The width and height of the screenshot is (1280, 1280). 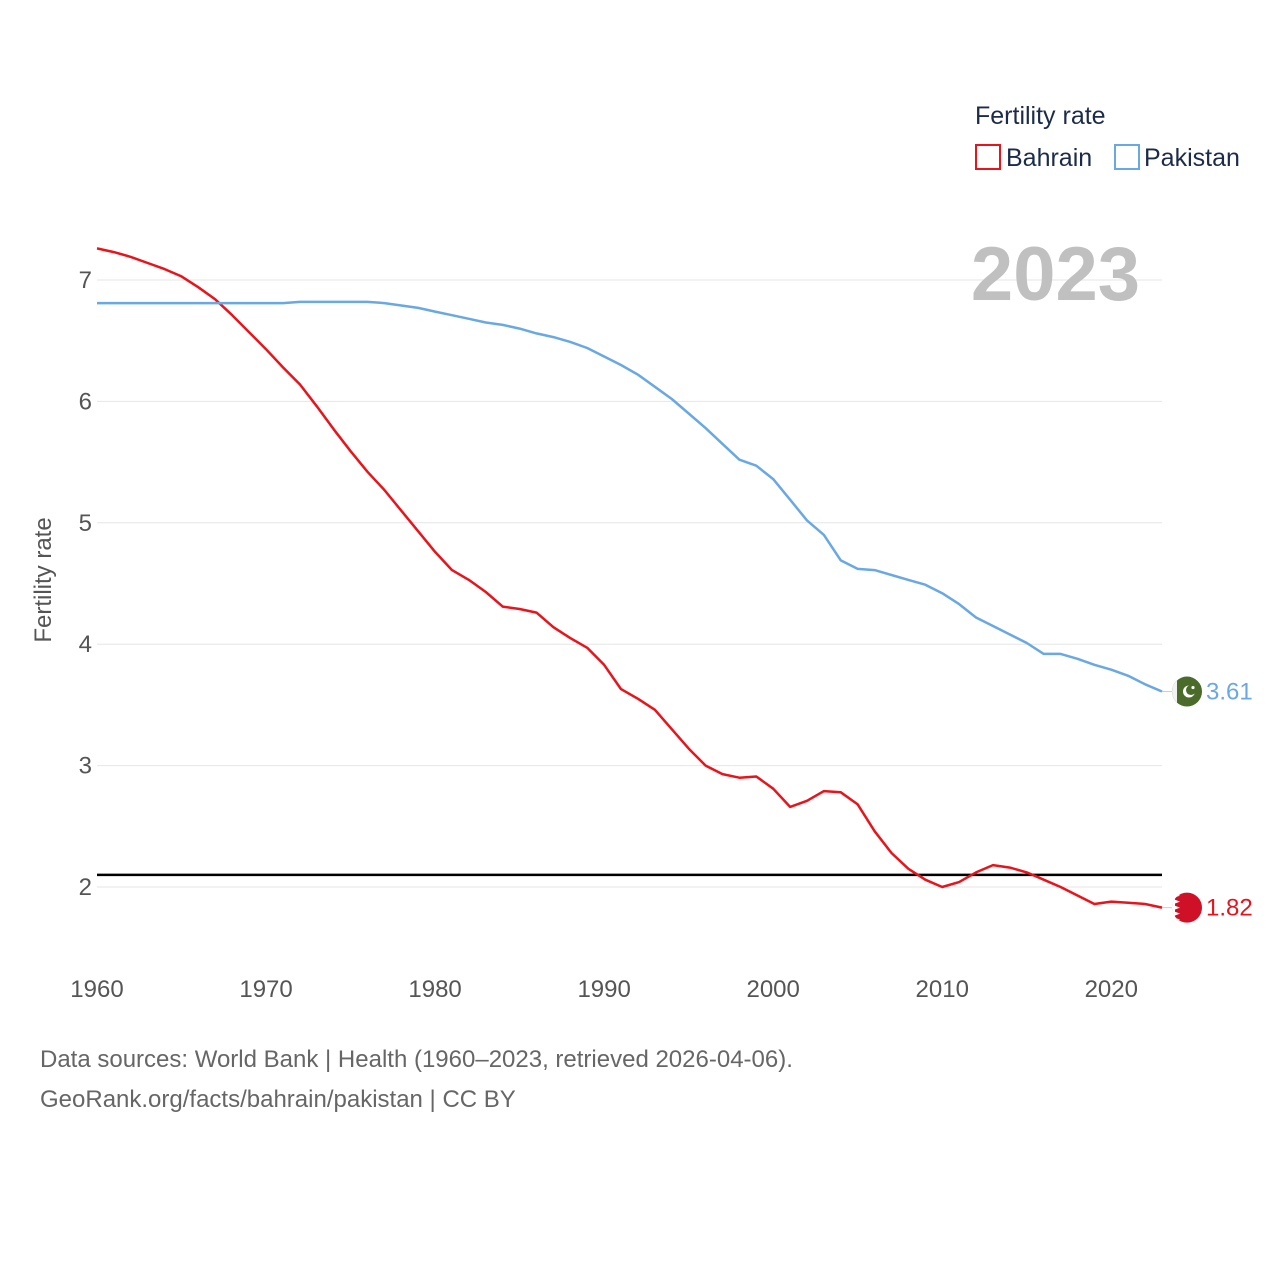 What do you see at coordinates (85, 766) in the screenshot?
I see `y-tick-3: 3` at bounding box center [85, 766].